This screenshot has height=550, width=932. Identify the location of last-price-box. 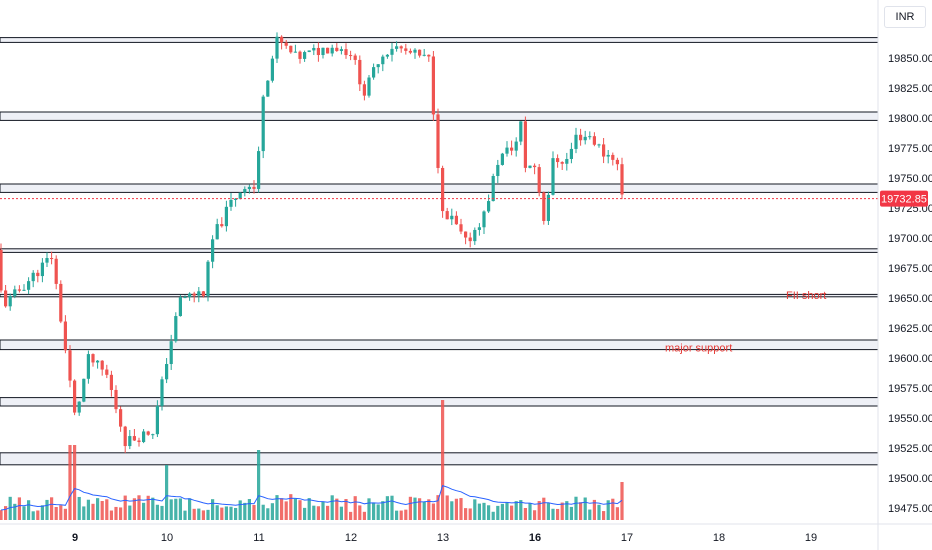
(904, 198).